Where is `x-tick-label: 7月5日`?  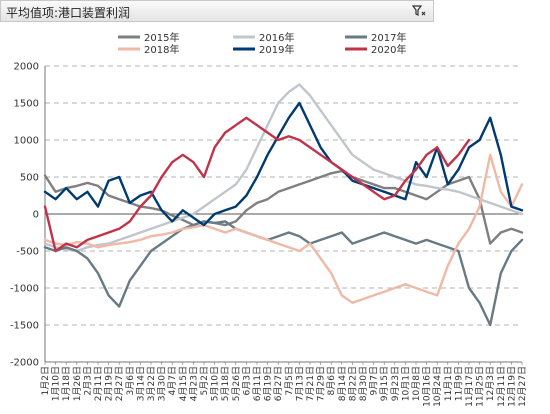 x-tick-label: 7月5日 is located at coordinates (289, 380).